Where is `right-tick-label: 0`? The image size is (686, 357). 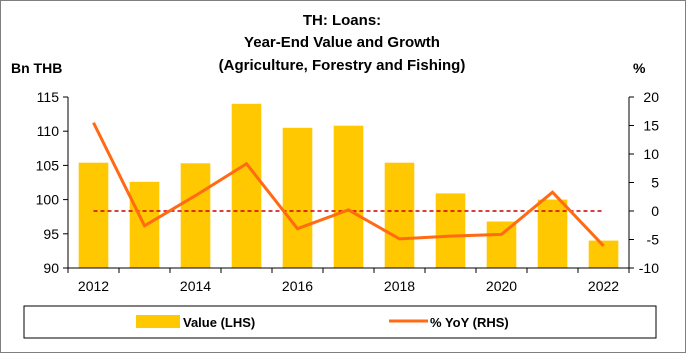
right-tick-label: 0 is located at coordinates (655, 211).